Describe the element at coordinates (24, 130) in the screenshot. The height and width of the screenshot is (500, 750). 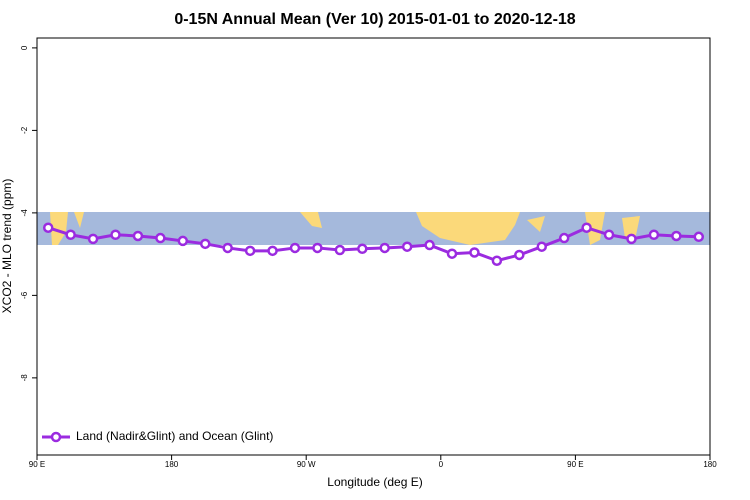
I see `y-tick-label: -2` at that location.